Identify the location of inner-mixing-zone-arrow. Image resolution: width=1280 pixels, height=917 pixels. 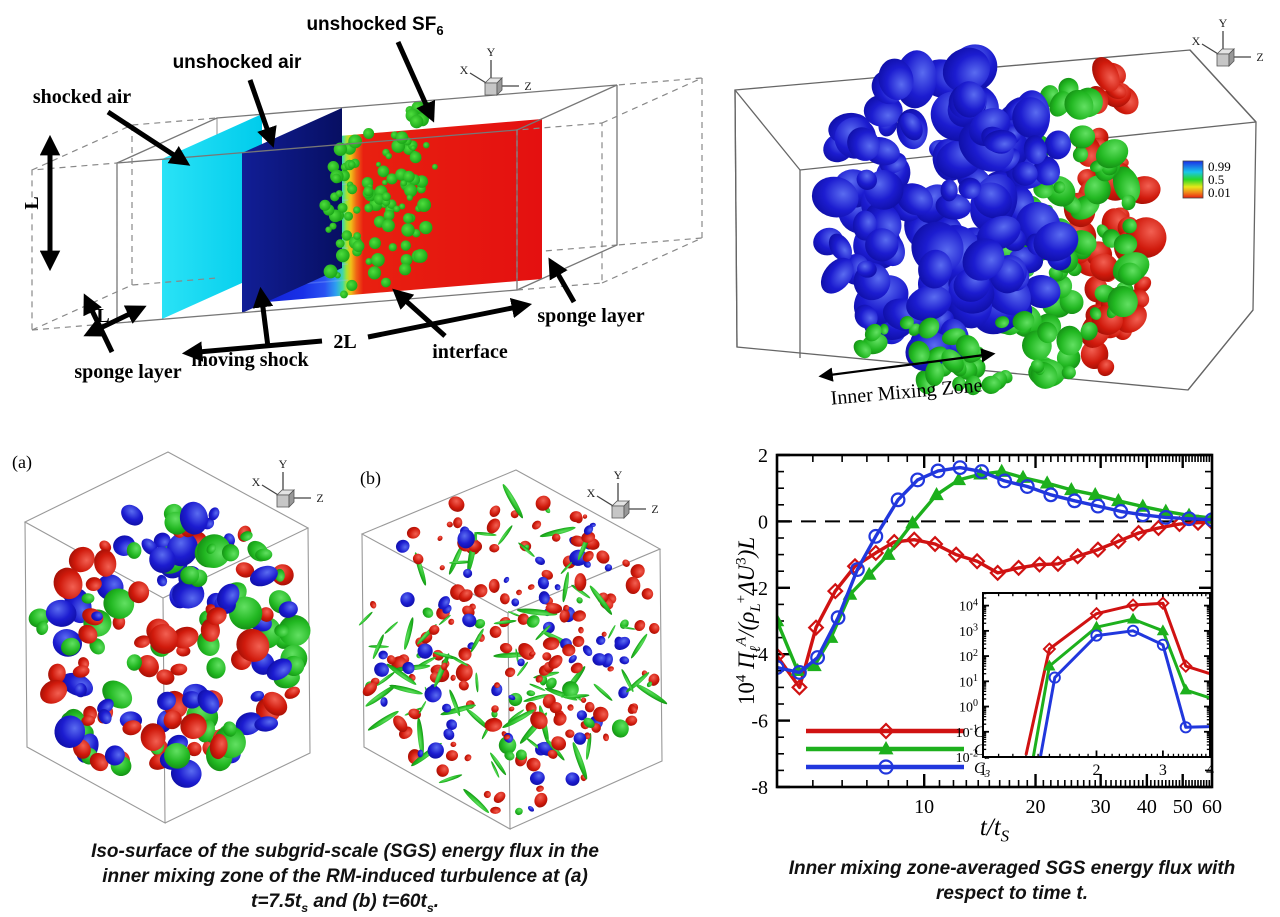
(907, 365).